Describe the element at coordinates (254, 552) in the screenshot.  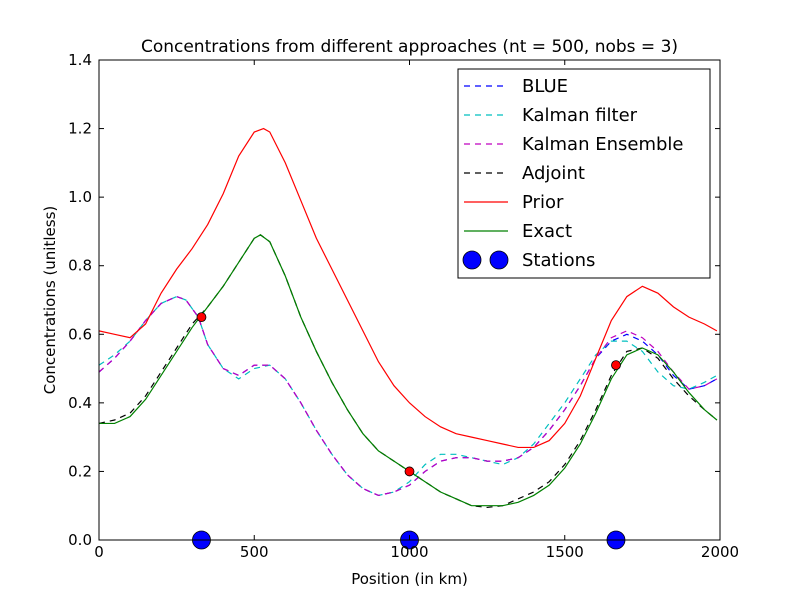
I see `x-tick-label-1: 500` at that location.